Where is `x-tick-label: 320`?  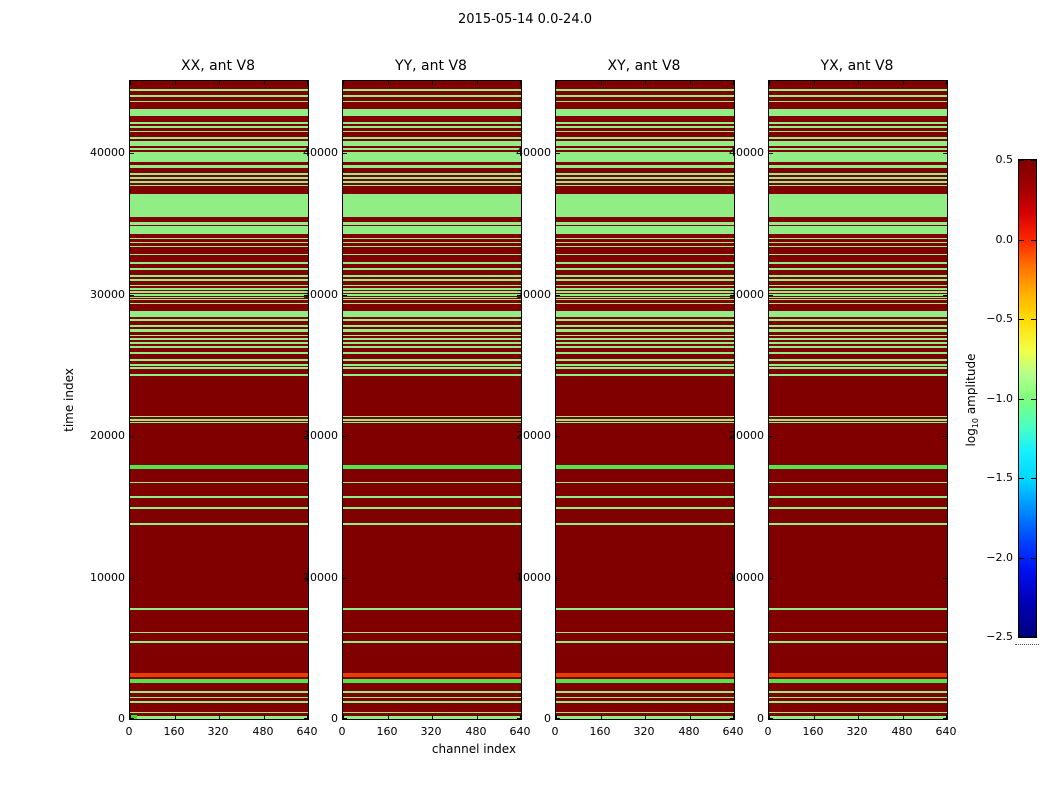 x-tick-label: 320 is located at coordinates (857, 731).